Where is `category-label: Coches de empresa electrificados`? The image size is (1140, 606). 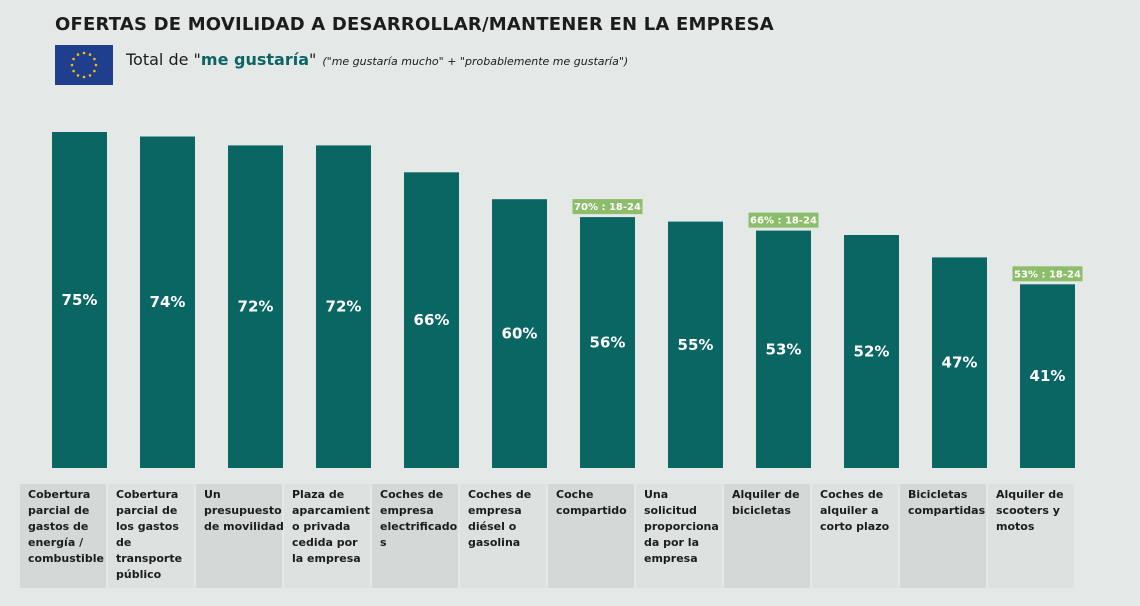
category-label: Coches de empresa electrificados is located at coordinates (419, 518).